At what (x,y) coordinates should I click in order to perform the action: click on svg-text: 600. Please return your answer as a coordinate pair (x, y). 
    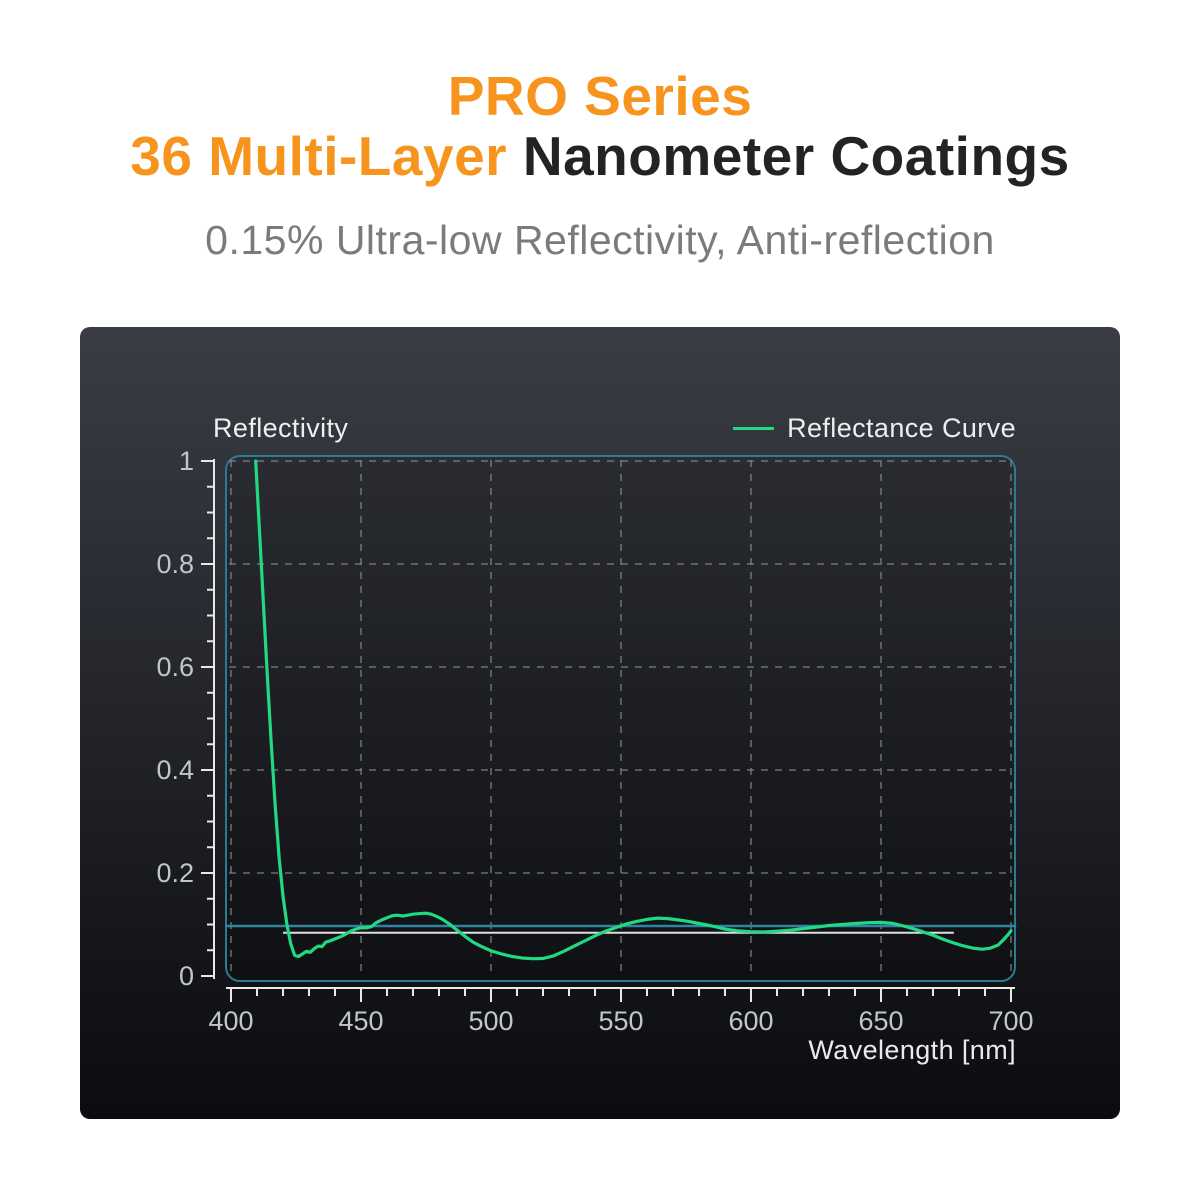
    Looking at the image, I should click on (750, 1021).